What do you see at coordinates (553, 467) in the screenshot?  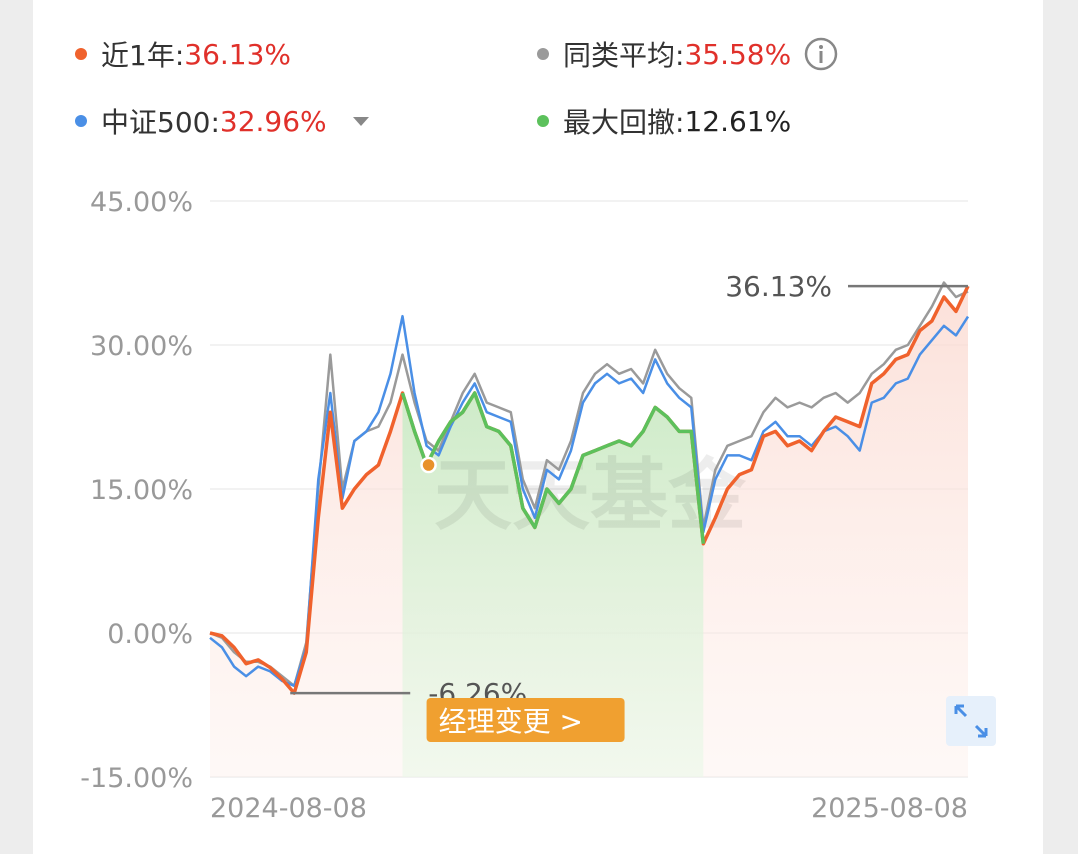 I see `series-line` at bounding box center [553, 467].